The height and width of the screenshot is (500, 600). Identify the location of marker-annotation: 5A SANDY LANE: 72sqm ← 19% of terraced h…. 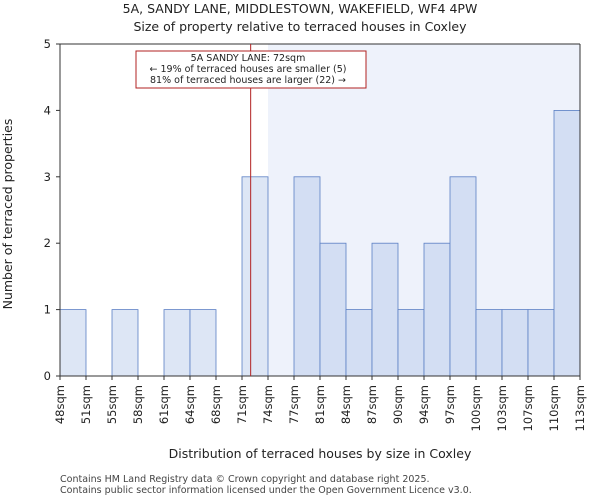
(251, 69).